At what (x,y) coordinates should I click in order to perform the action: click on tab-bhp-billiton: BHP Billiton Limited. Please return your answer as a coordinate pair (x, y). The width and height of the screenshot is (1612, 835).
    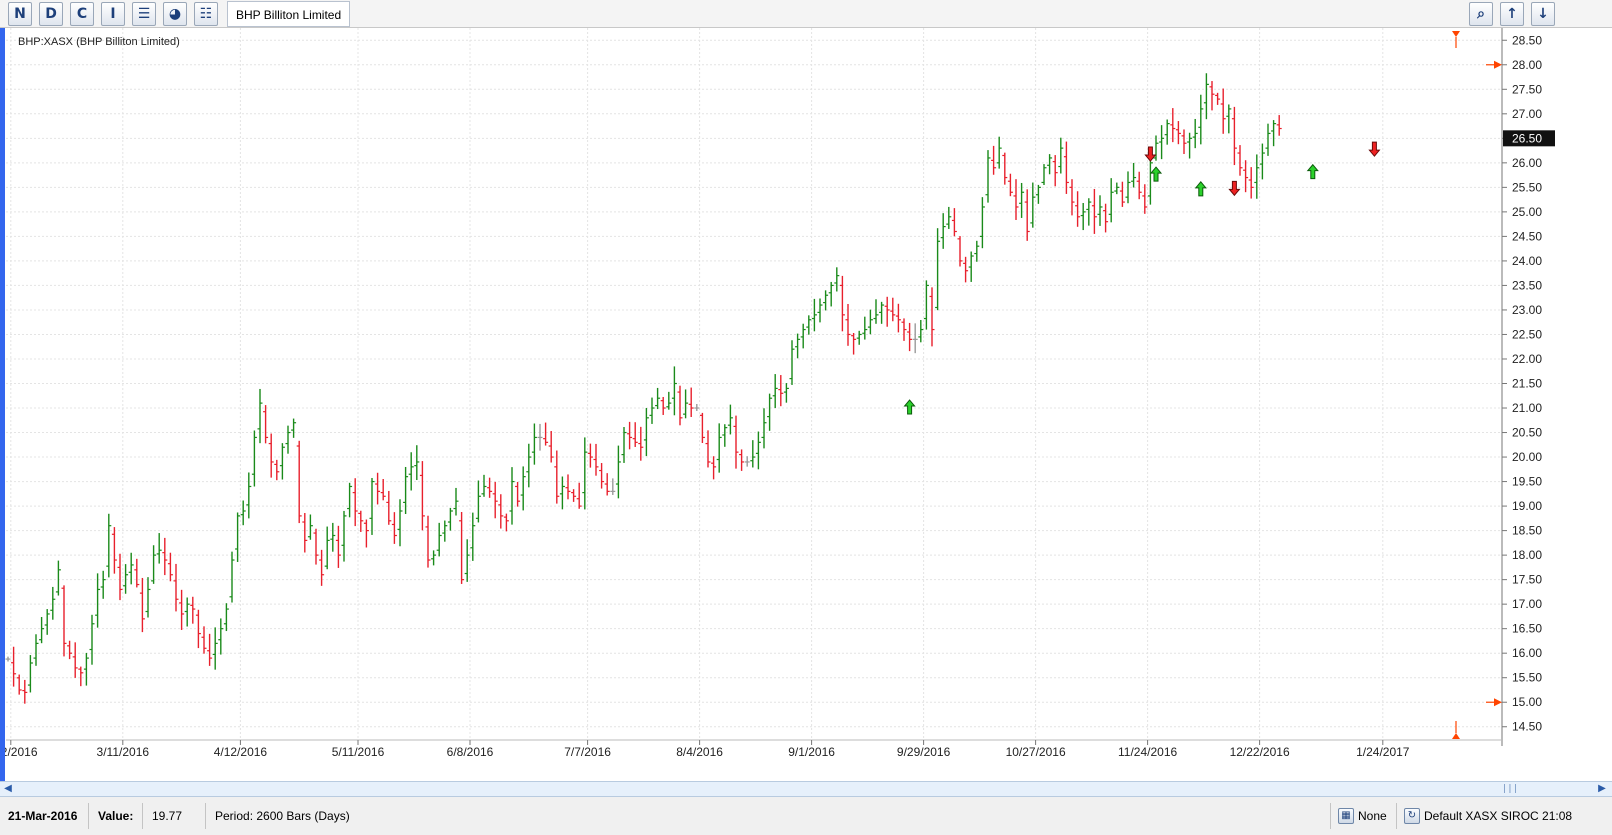
    Looking at the image, I should click on (289, 14).